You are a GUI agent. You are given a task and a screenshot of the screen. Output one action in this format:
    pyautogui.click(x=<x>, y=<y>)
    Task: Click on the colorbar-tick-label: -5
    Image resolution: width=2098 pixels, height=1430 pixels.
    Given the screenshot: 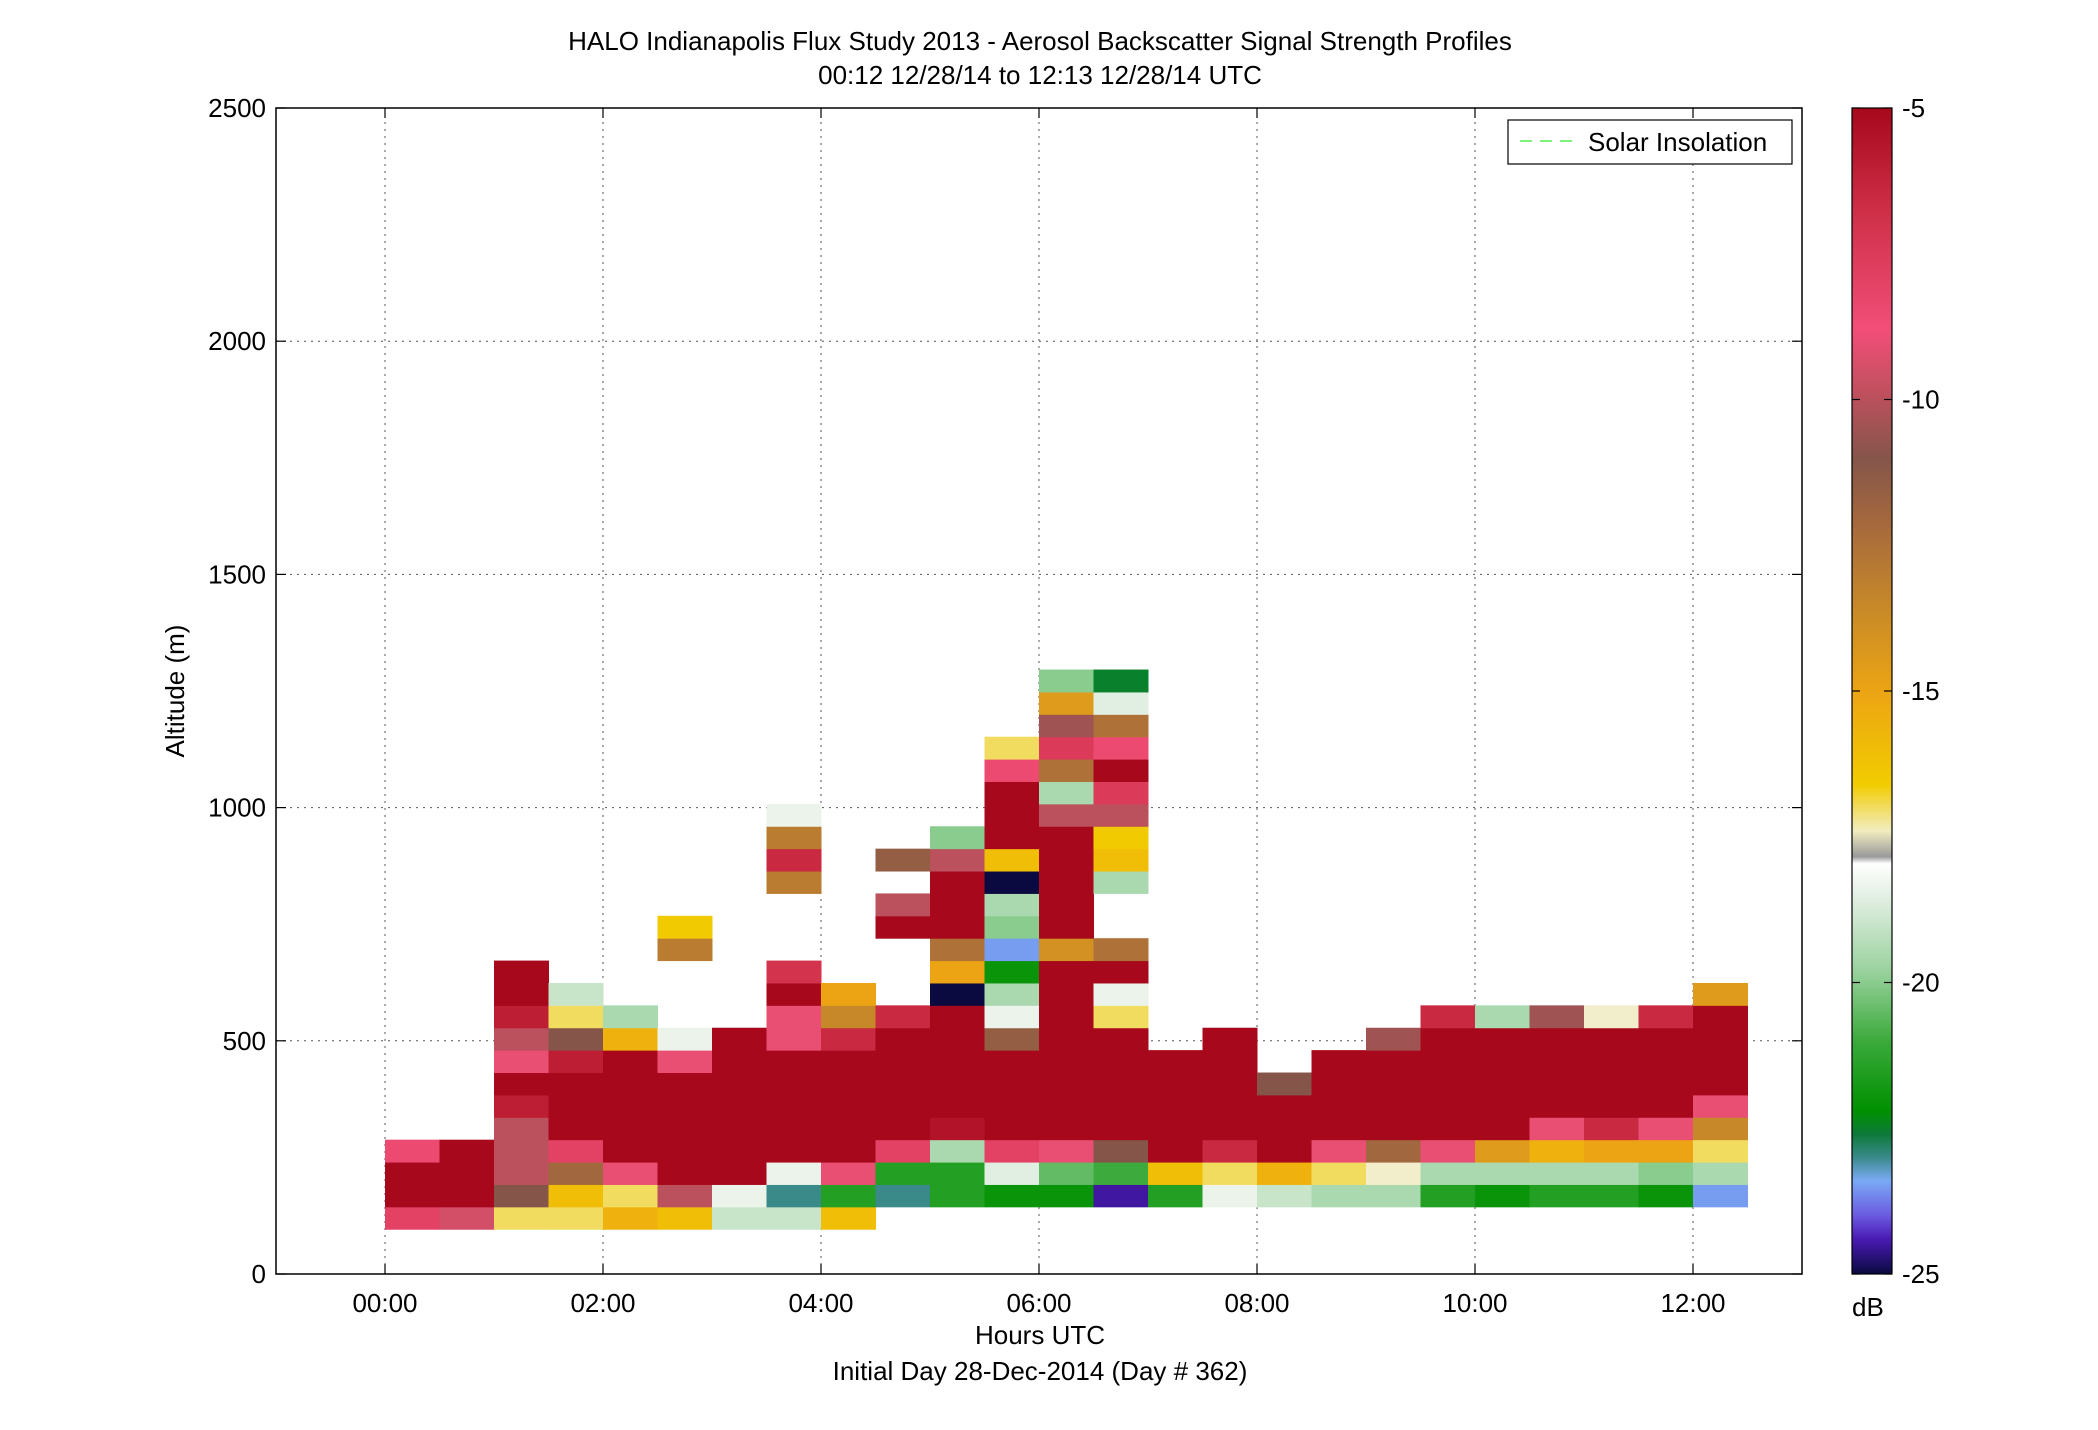 What is the action you would take?
    pyautogui.click(x=1913, y=108)
    